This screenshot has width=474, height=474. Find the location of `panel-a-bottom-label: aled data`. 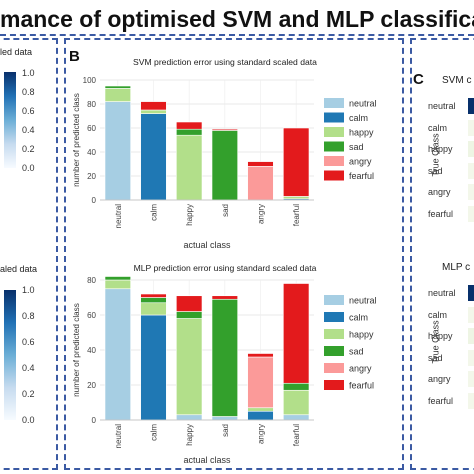

panel-a-bottom-label: aled data is located at coordinates (19, 269).